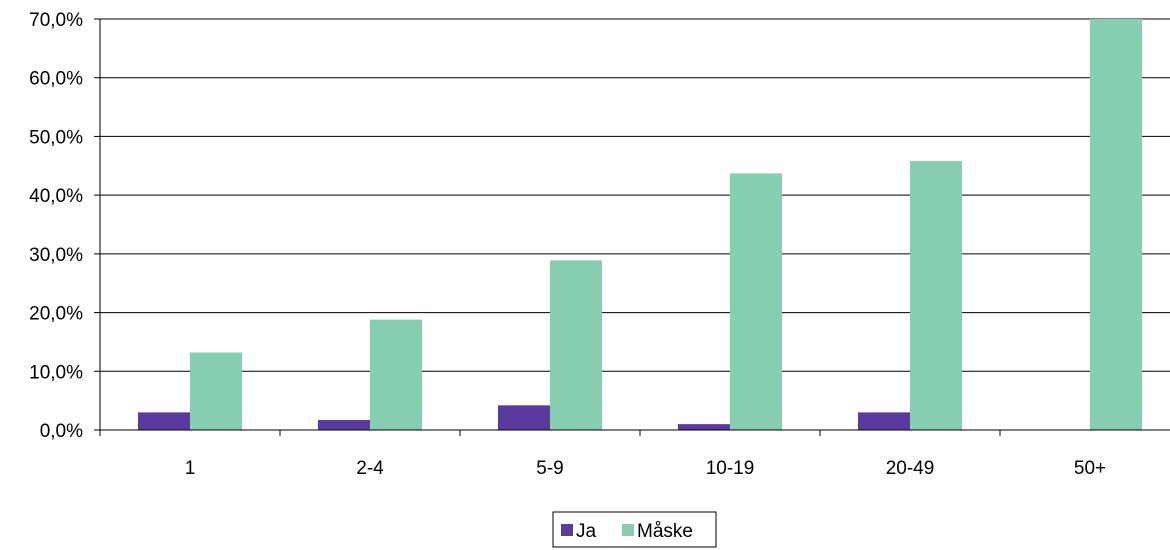 This screenshot has height=550, width=1170. Describe the element at coordinates (549, 468) in the screenshot. I see `x-tick-label: 5-9` at that location.